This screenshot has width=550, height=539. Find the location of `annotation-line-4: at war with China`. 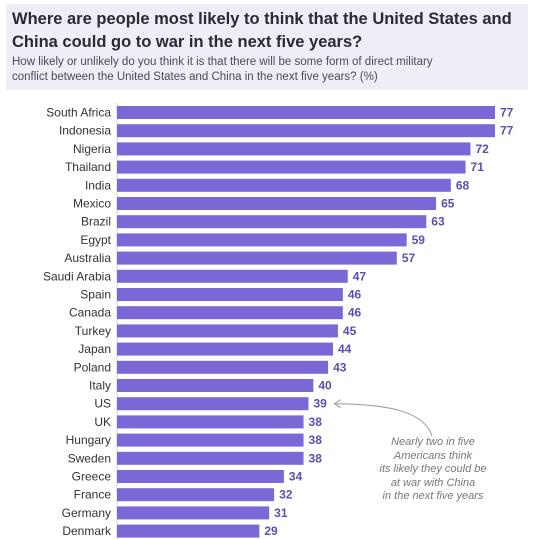

annotation-line-4: at war with China is located at coordinates (433, 482).